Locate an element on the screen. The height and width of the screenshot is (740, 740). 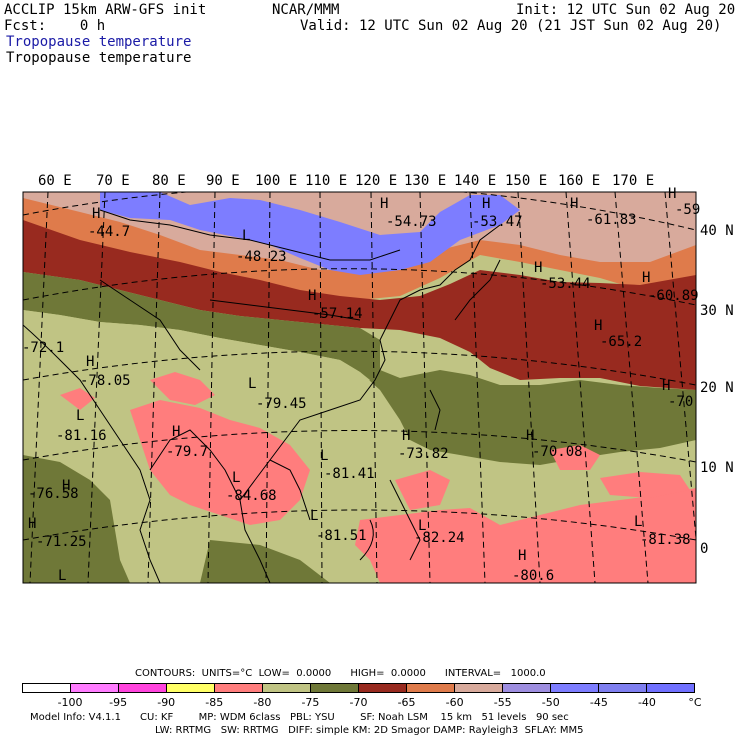
latitude-label: 30 N is located at coordinates (717, 311).